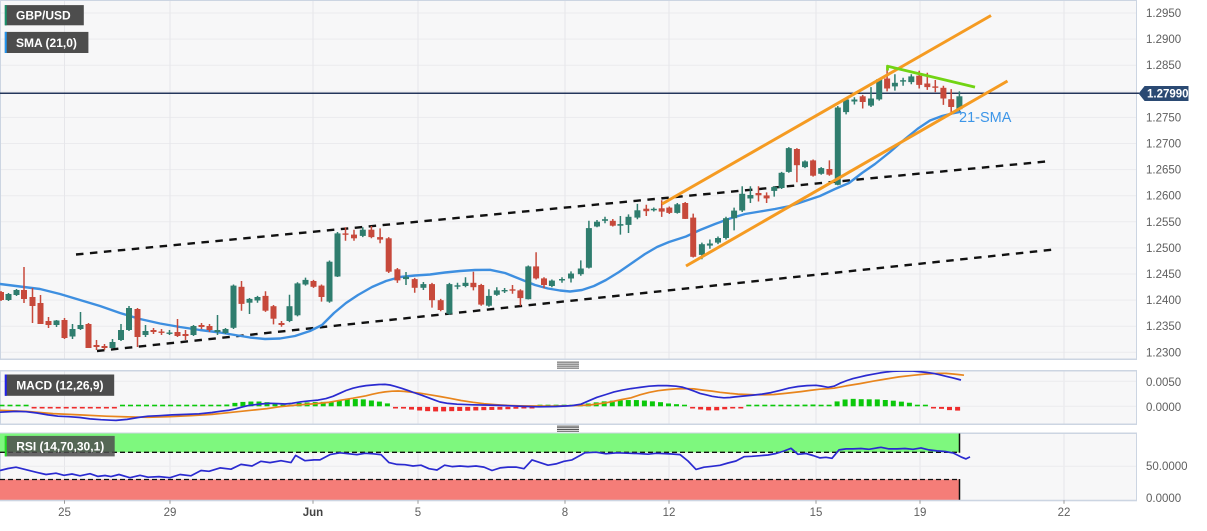 This screenshot has width=1207, height=531. Describe the element at coordinates (1163, 40) in the screenshot. I see `svg-text: 1.2900` at that location.